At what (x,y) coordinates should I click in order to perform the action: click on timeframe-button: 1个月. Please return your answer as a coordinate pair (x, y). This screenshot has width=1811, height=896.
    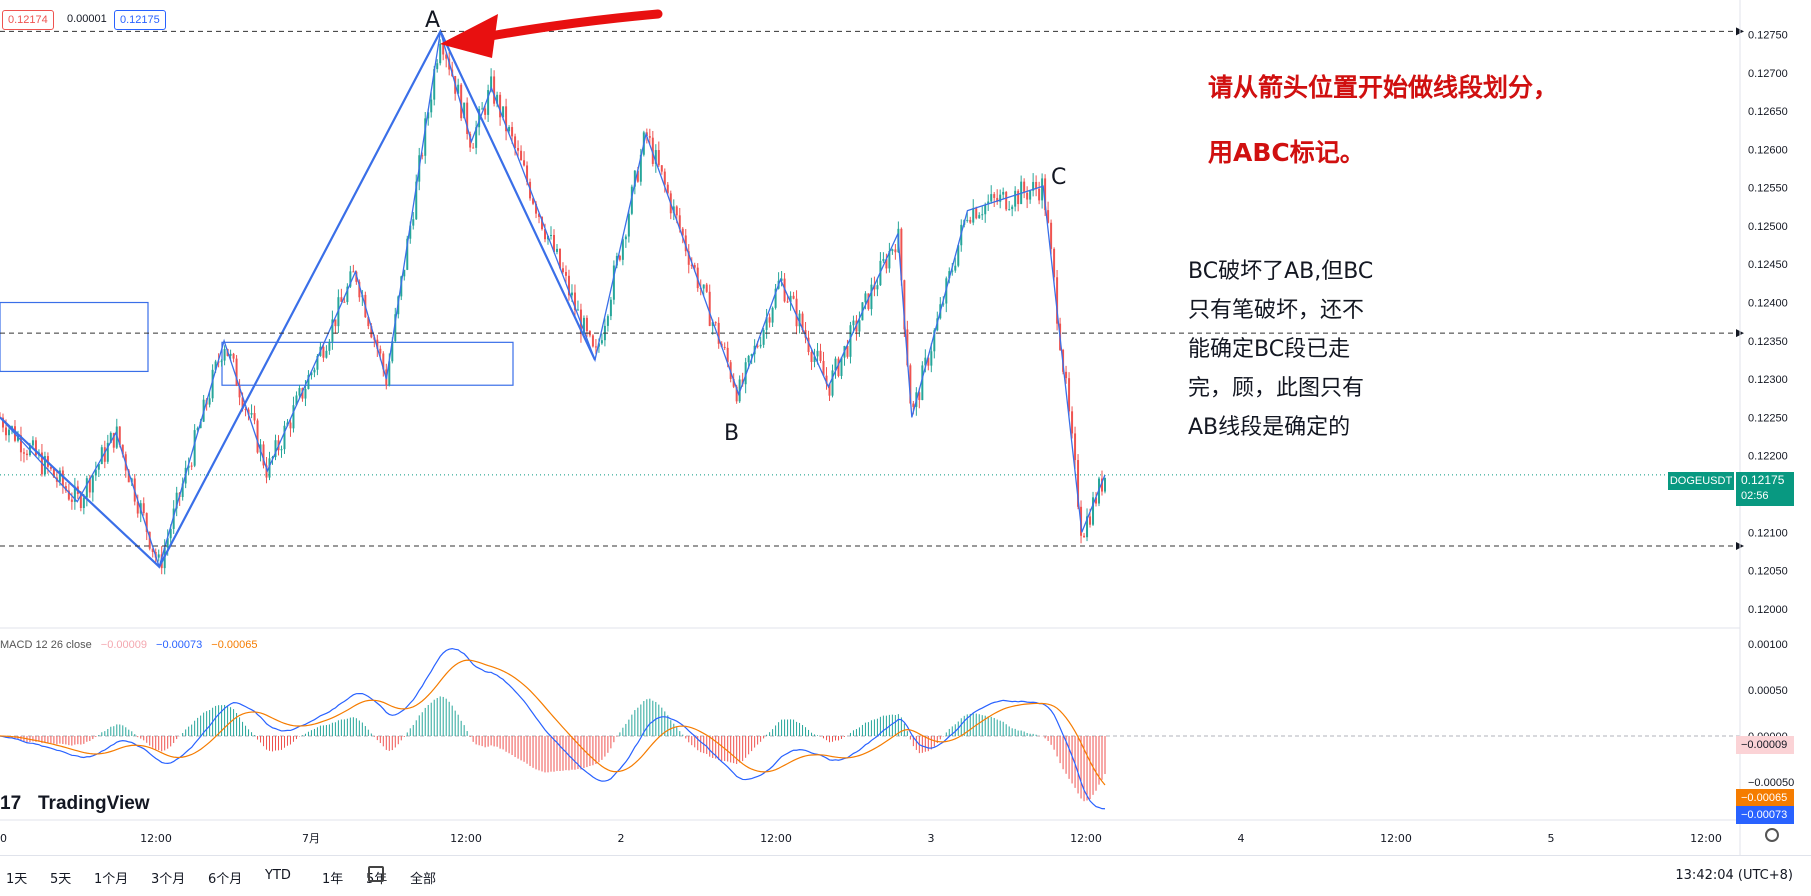
    Looking at the image, I should click on (111, 879).